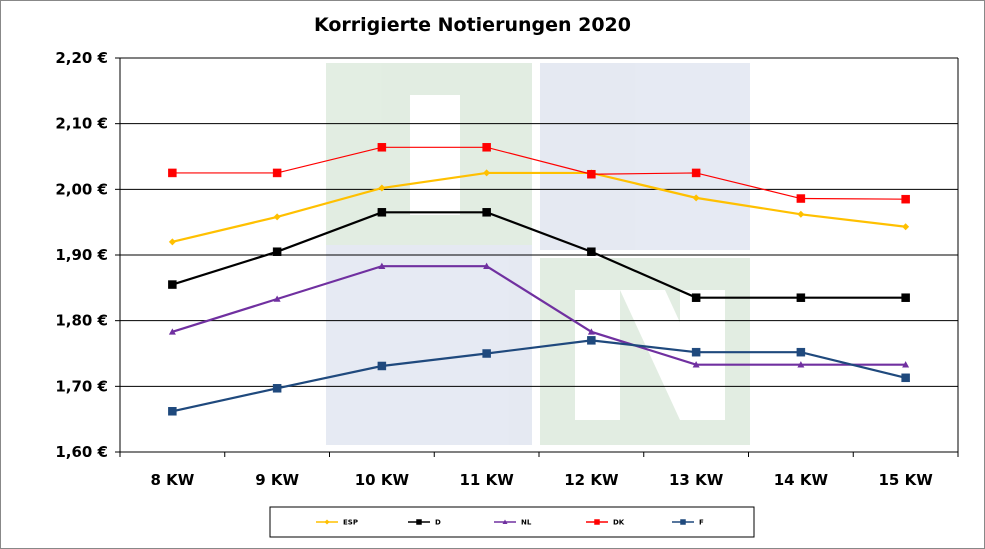 This screenshot has width=985, height=549. I want to click on y-tick-label: 1,70 €, so click(81, 386).